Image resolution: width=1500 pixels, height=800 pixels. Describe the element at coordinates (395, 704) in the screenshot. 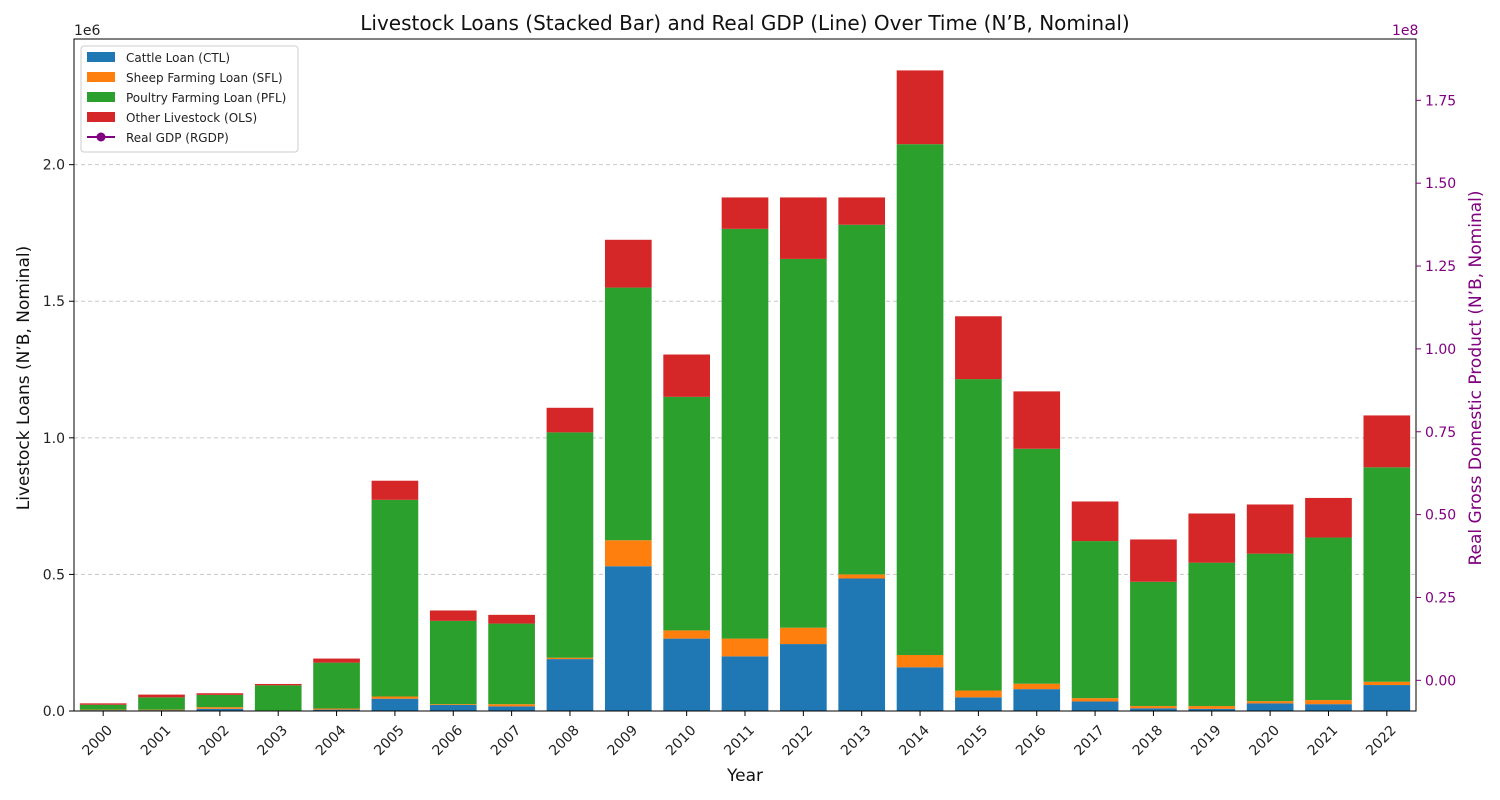

I see `bar-ctl-2005` at that location.